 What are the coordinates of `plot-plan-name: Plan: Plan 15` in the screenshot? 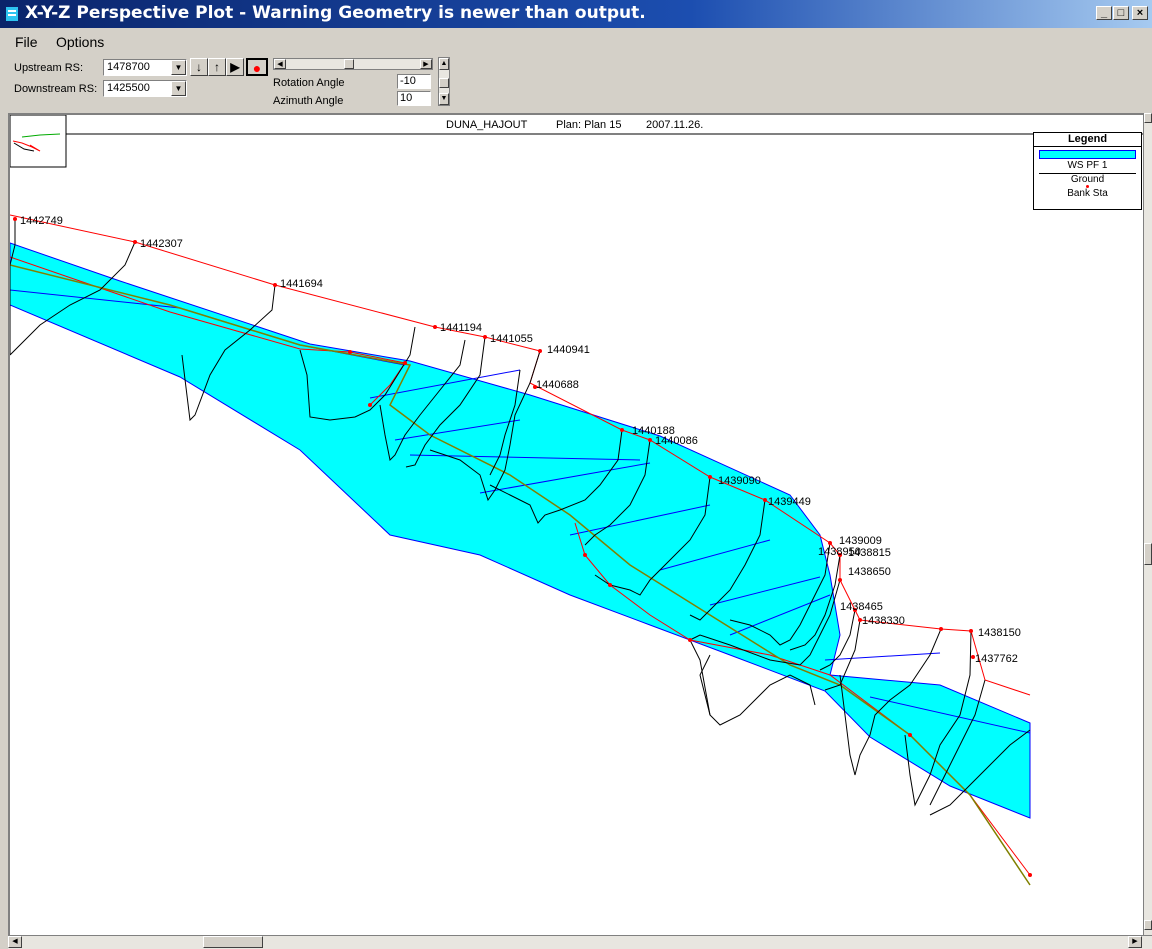 It's located at (589, 125).